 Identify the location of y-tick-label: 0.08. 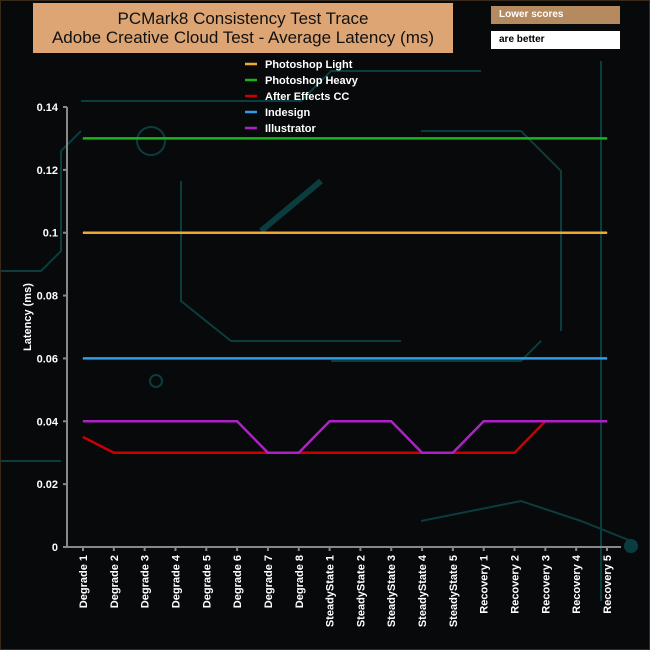
(47, 297).